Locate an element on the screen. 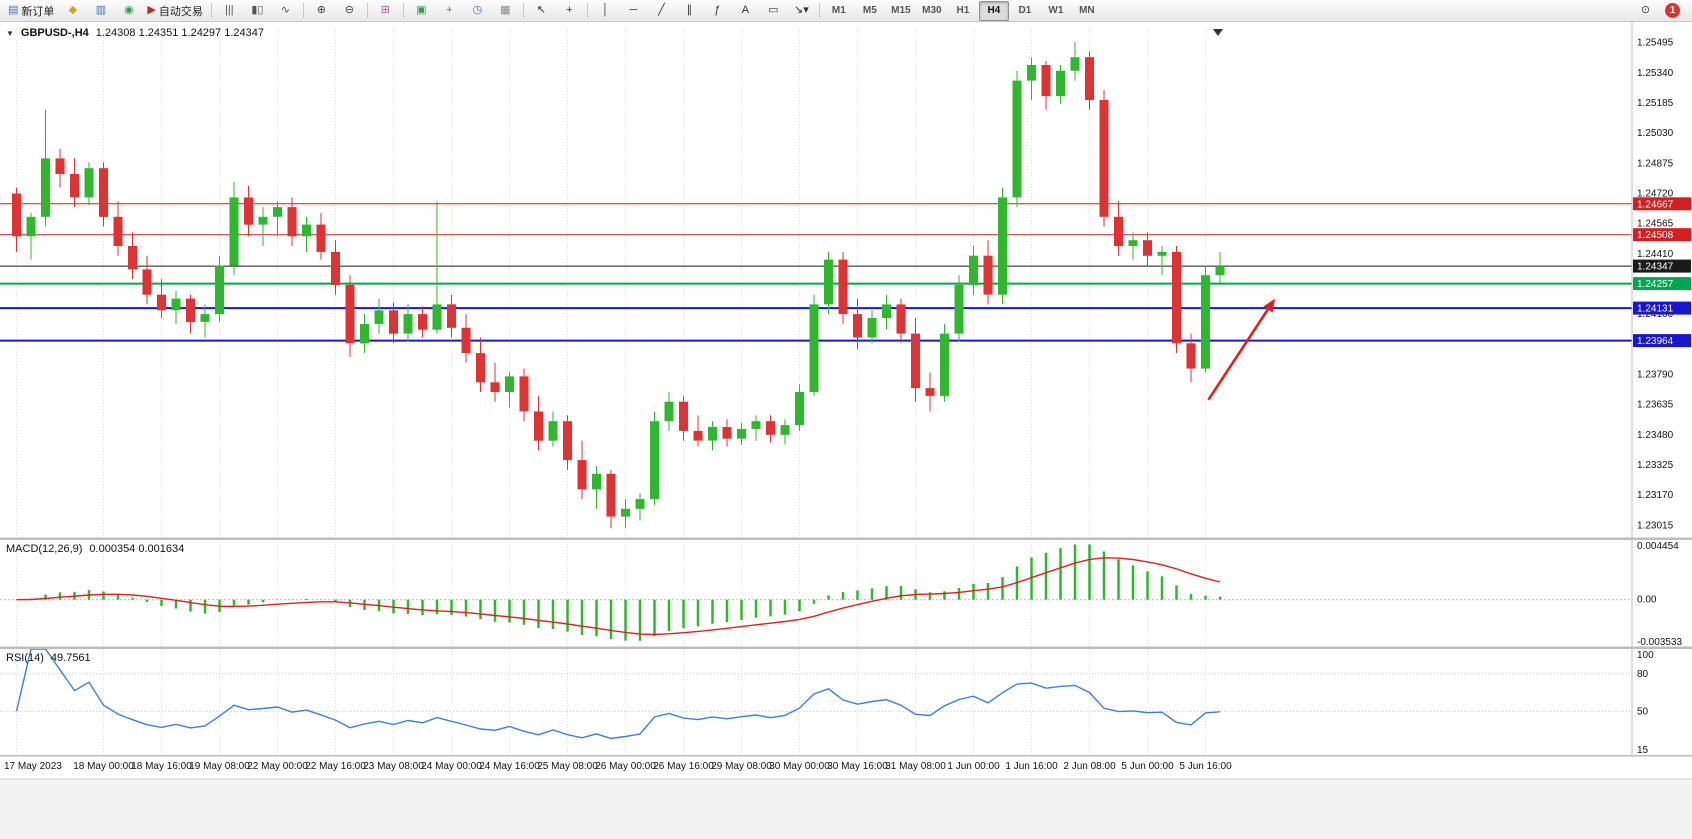 The height and width of the screenshot is (839, 1692). time-axis-label: 26 May 00:00 is located at coordinates (625, 766).